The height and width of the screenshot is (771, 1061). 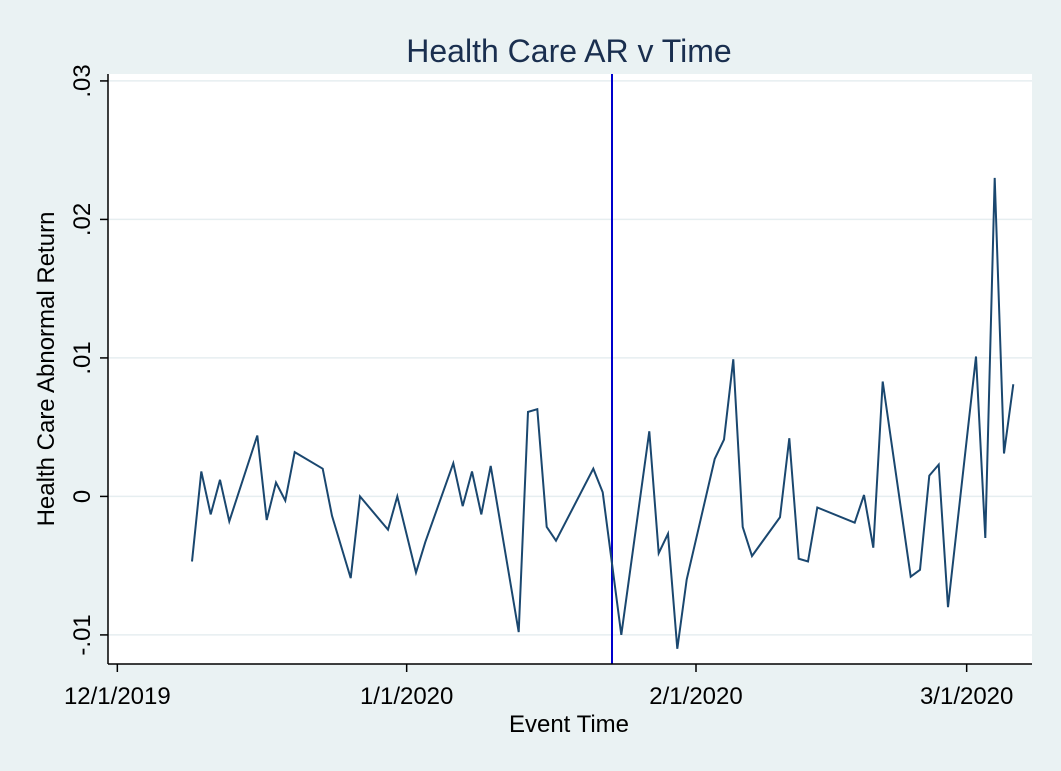 I want to click on y-tick-label: .01, so click(x=82, y=357).